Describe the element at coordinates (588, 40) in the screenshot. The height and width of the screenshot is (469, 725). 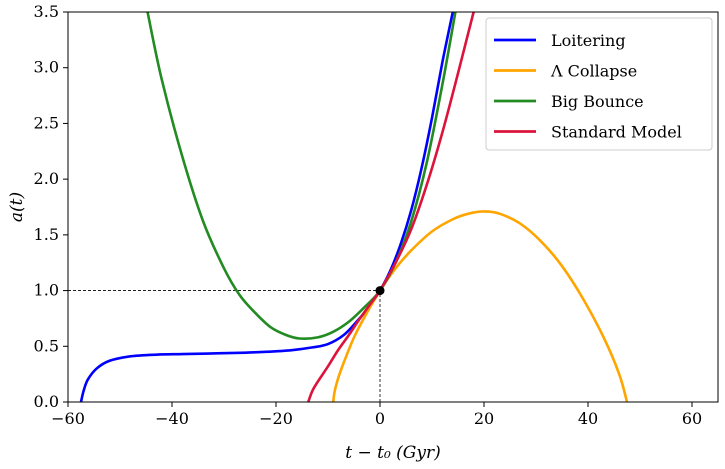
I see `legend-label: Loitering` at that location.